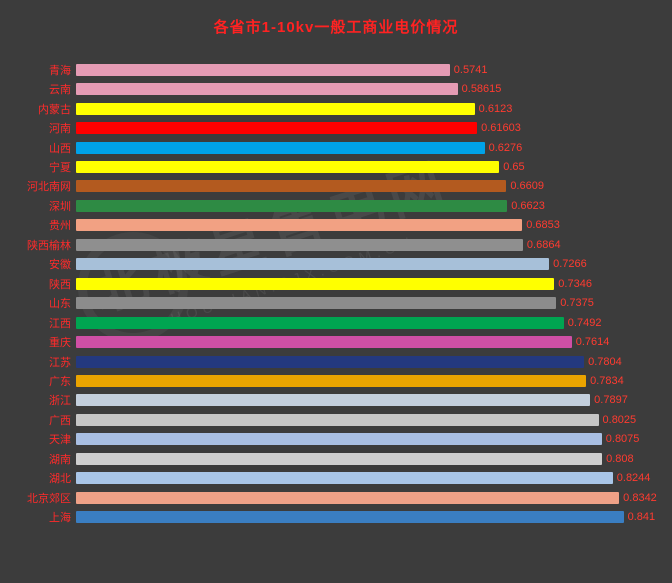  Describe the element at coordinates (369, 302) in the screenshot. I see `bar-track: 0.7375` at that location.